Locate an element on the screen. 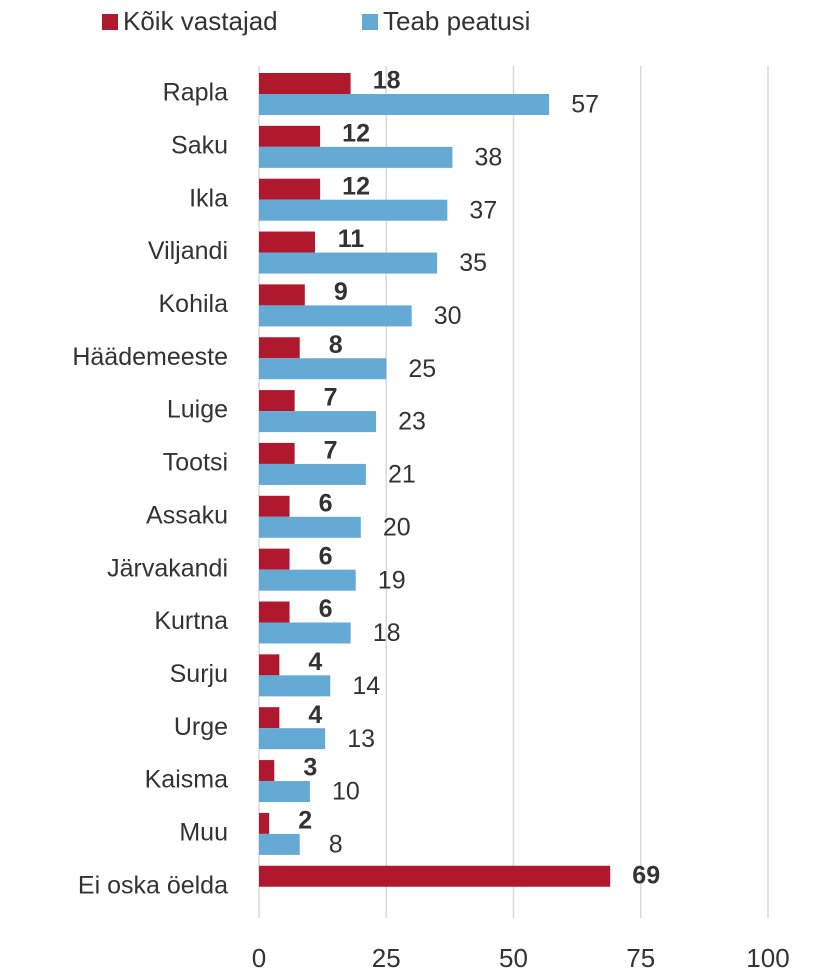  data-label: 14 is located at coordinates (366, 686).